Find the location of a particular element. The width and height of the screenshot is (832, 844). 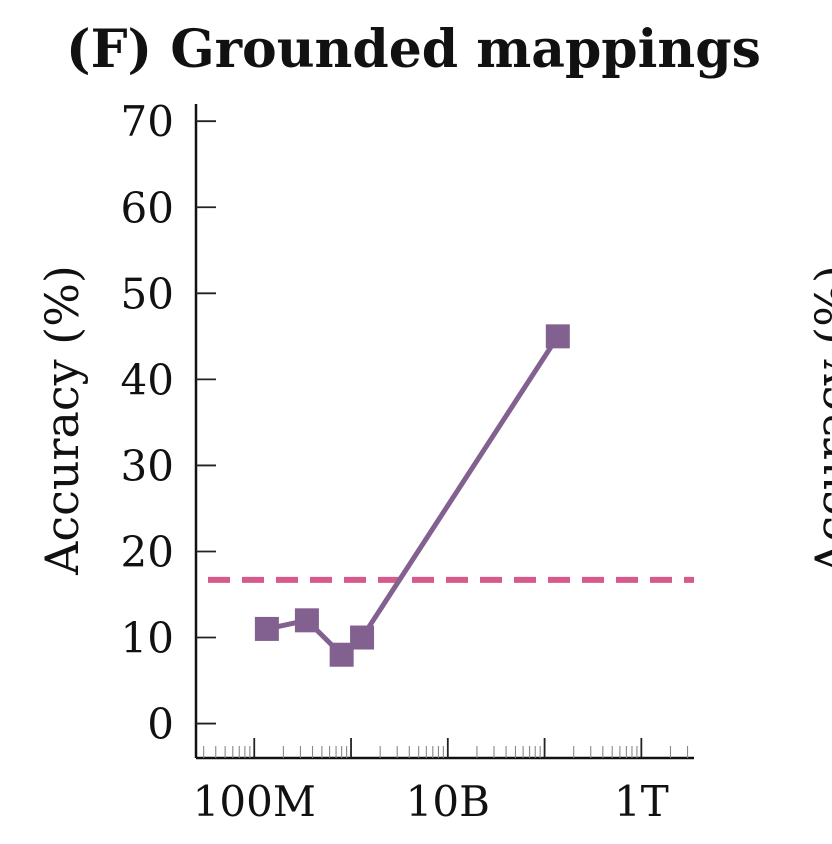

x-tick-label: 100M is located at coordinates (254, 801).